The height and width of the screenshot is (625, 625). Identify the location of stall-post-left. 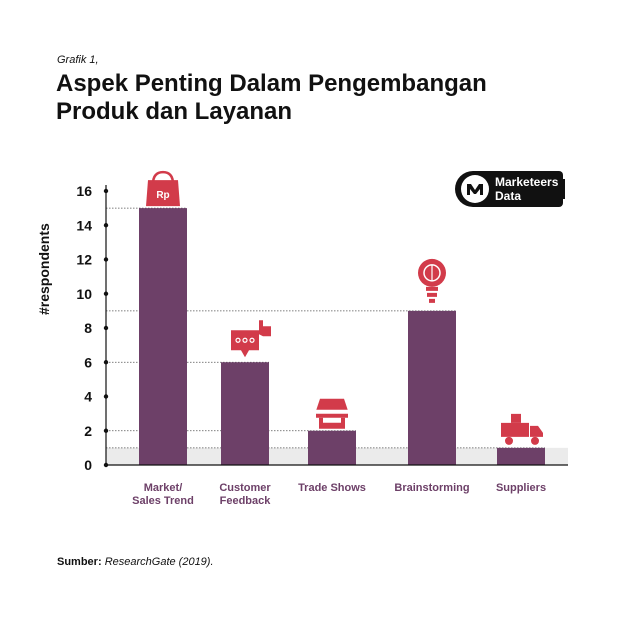
(321, 423).